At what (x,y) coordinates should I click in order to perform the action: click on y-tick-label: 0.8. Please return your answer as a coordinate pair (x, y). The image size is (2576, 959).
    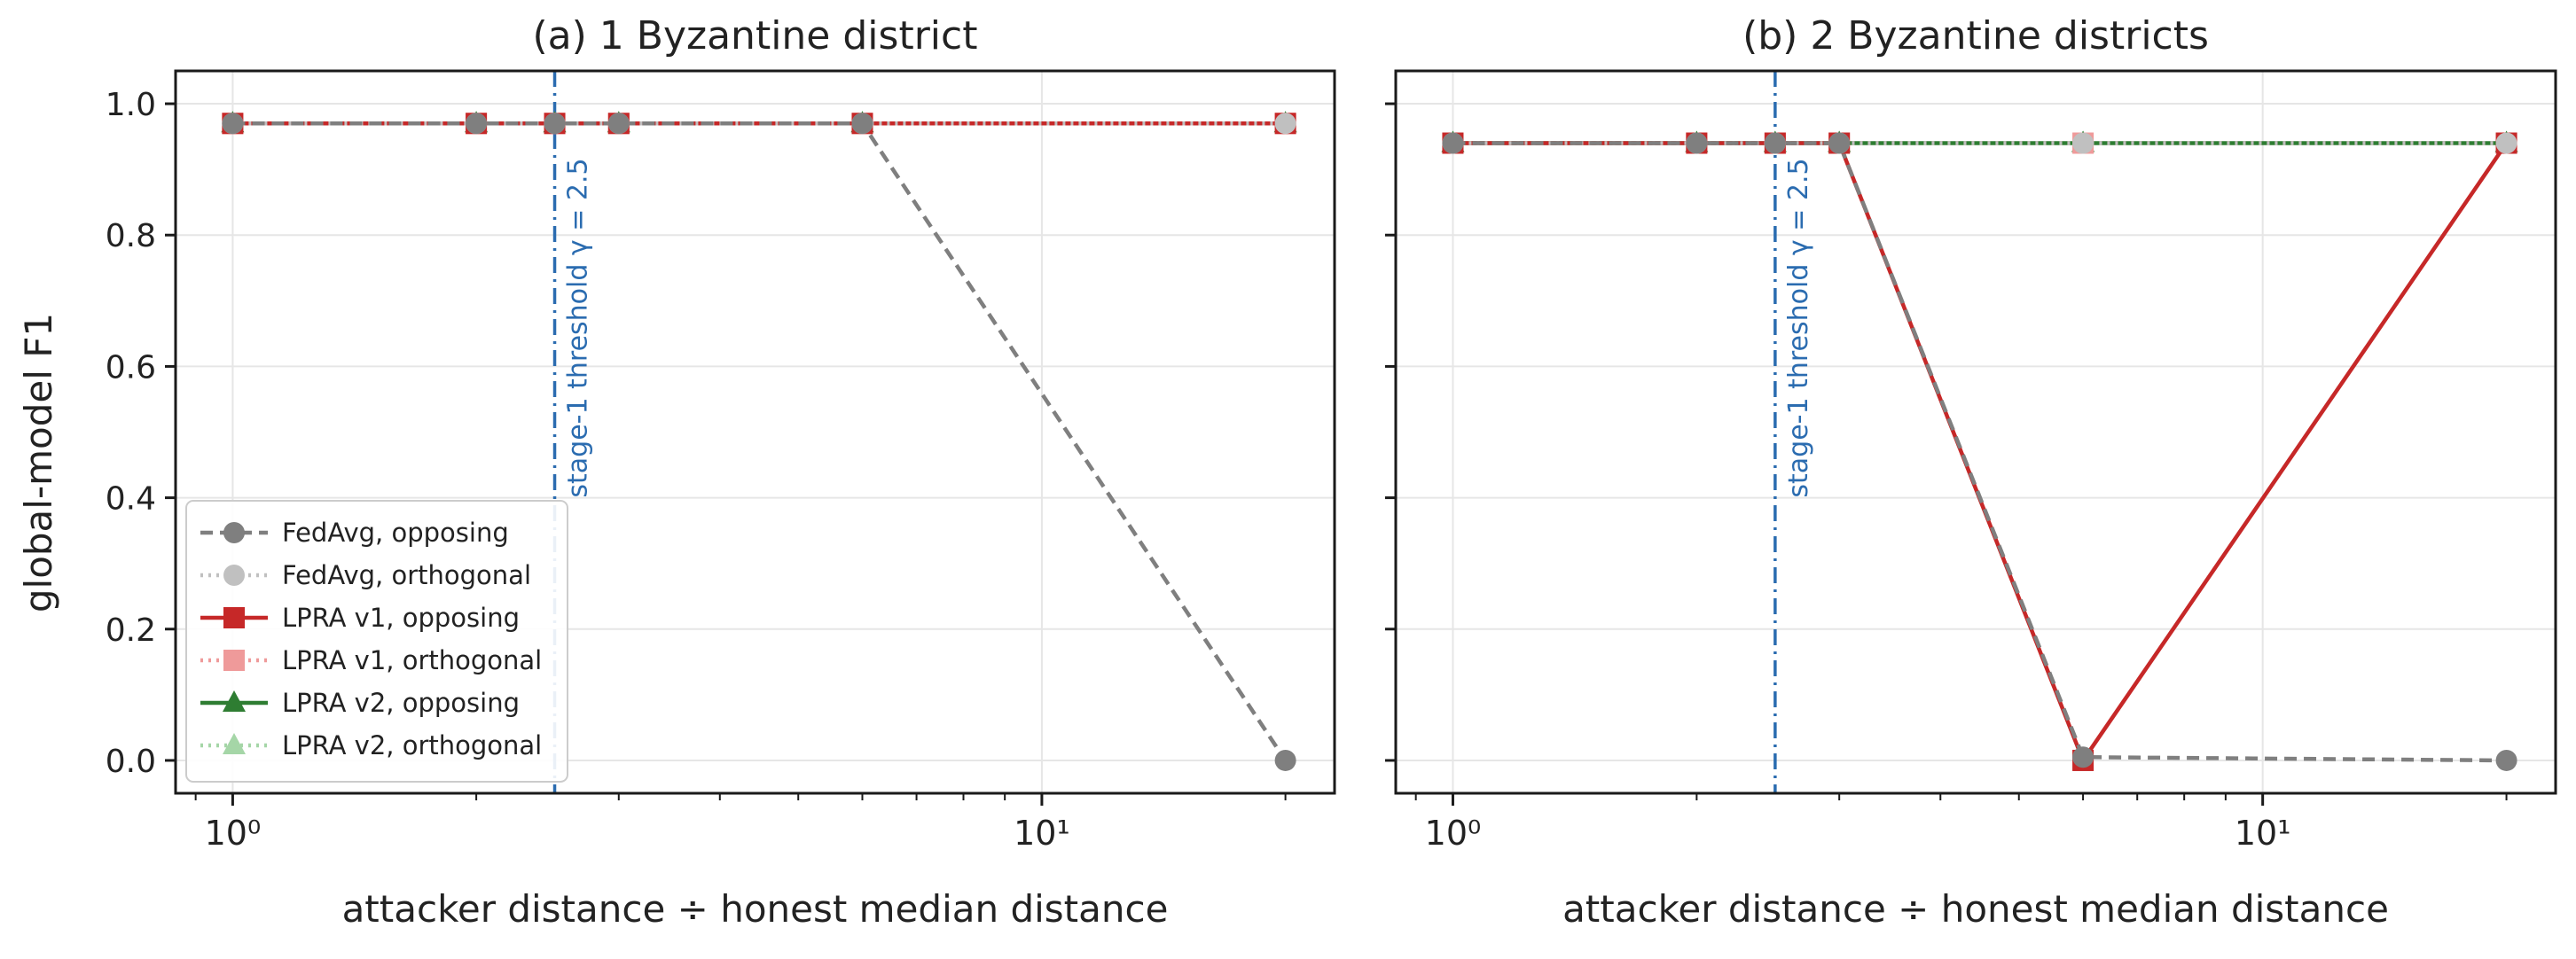
    Looking at the image, I should click on (131, 236).